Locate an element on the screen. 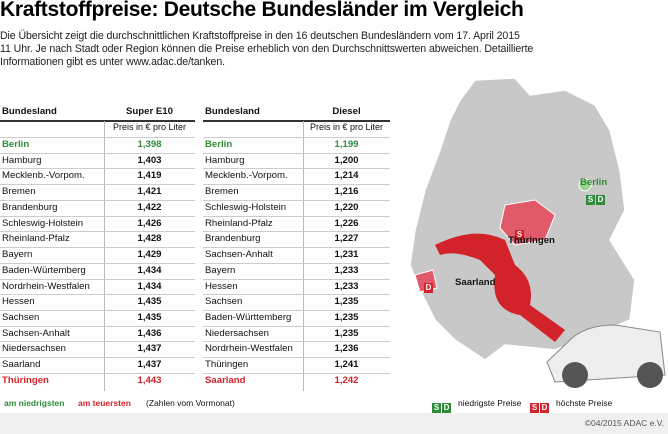 Image resolution: width=668 pixels, height=434 pixels. legend-low-map: niedrigste Preise is located at coordinates (490, 403).